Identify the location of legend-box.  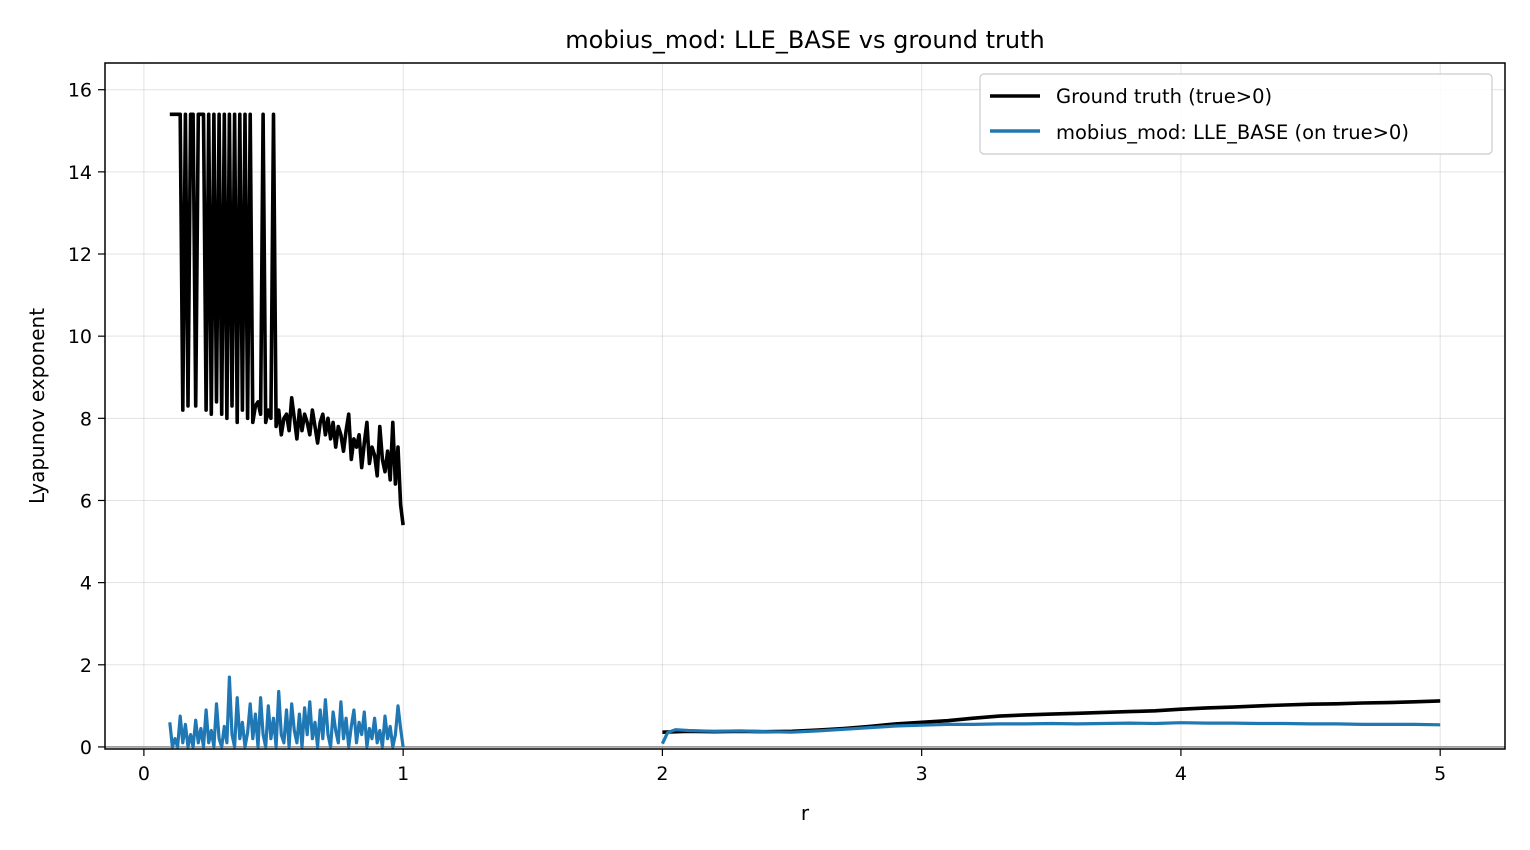
(1236, 114).